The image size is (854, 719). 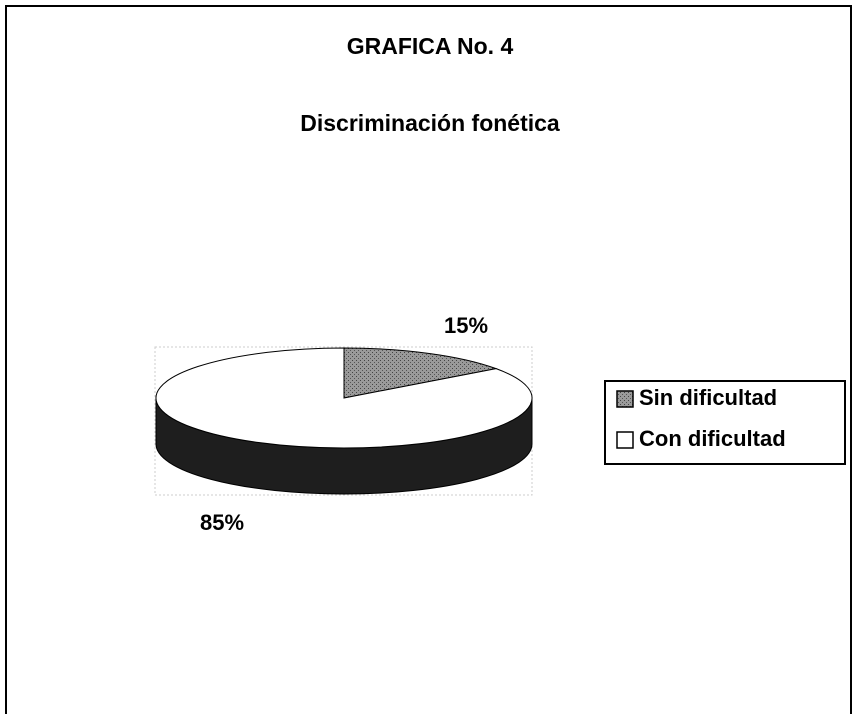 What do you see at coordinates (222, 522) in the screenshot?
I see `data-label: 85%` at bounding box center [222, 522].